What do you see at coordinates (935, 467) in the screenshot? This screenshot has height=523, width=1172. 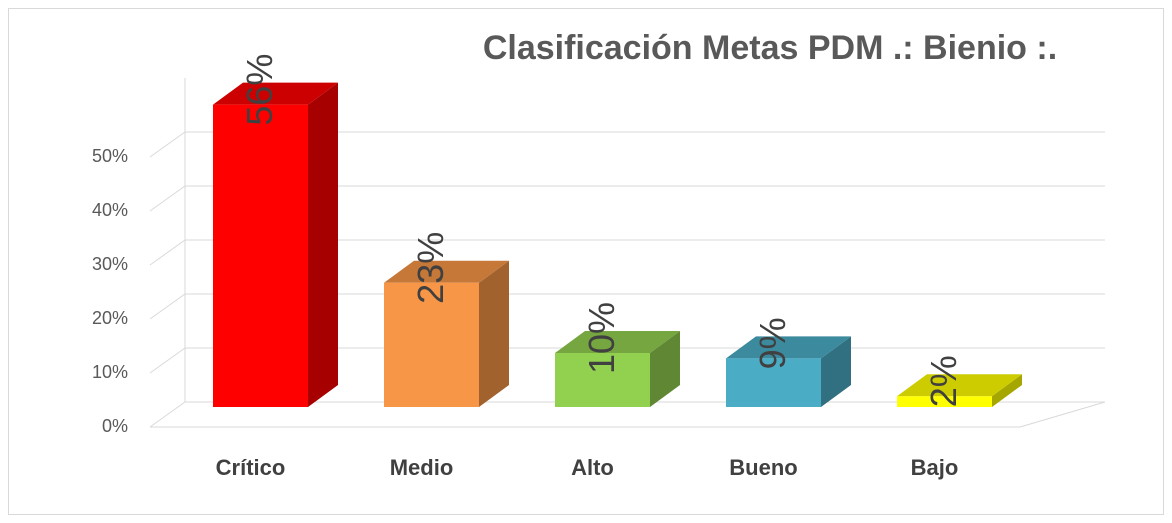 I see `x-tick-label: Bajo` at bounding box center [935, 467].